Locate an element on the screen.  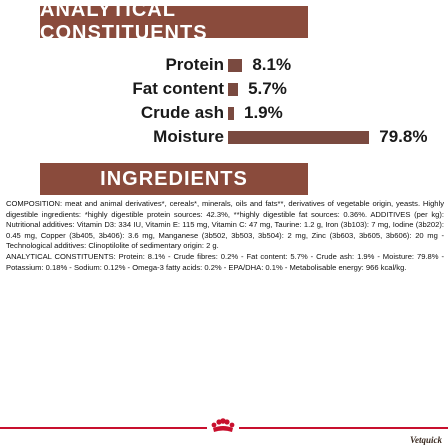
constituent-row-fat-content: Fat content 5.7% is located at coordinates (224, 89).